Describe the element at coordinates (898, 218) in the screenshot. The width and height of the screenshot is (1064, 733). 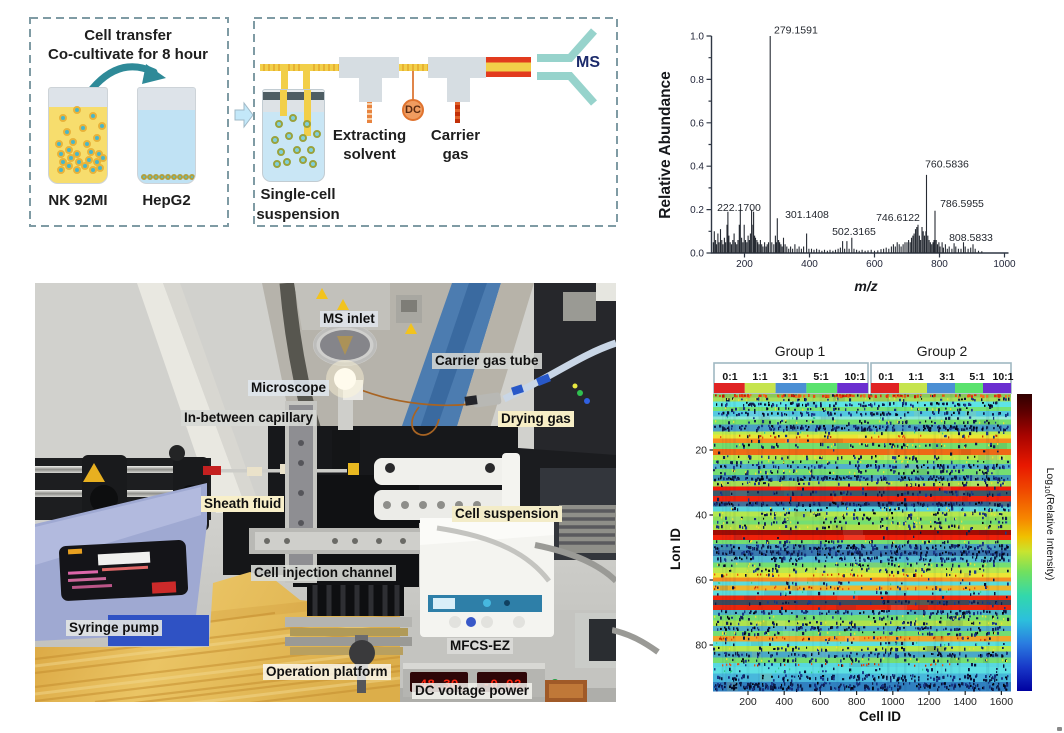
I see `svg-text: 746.6122` at that location.